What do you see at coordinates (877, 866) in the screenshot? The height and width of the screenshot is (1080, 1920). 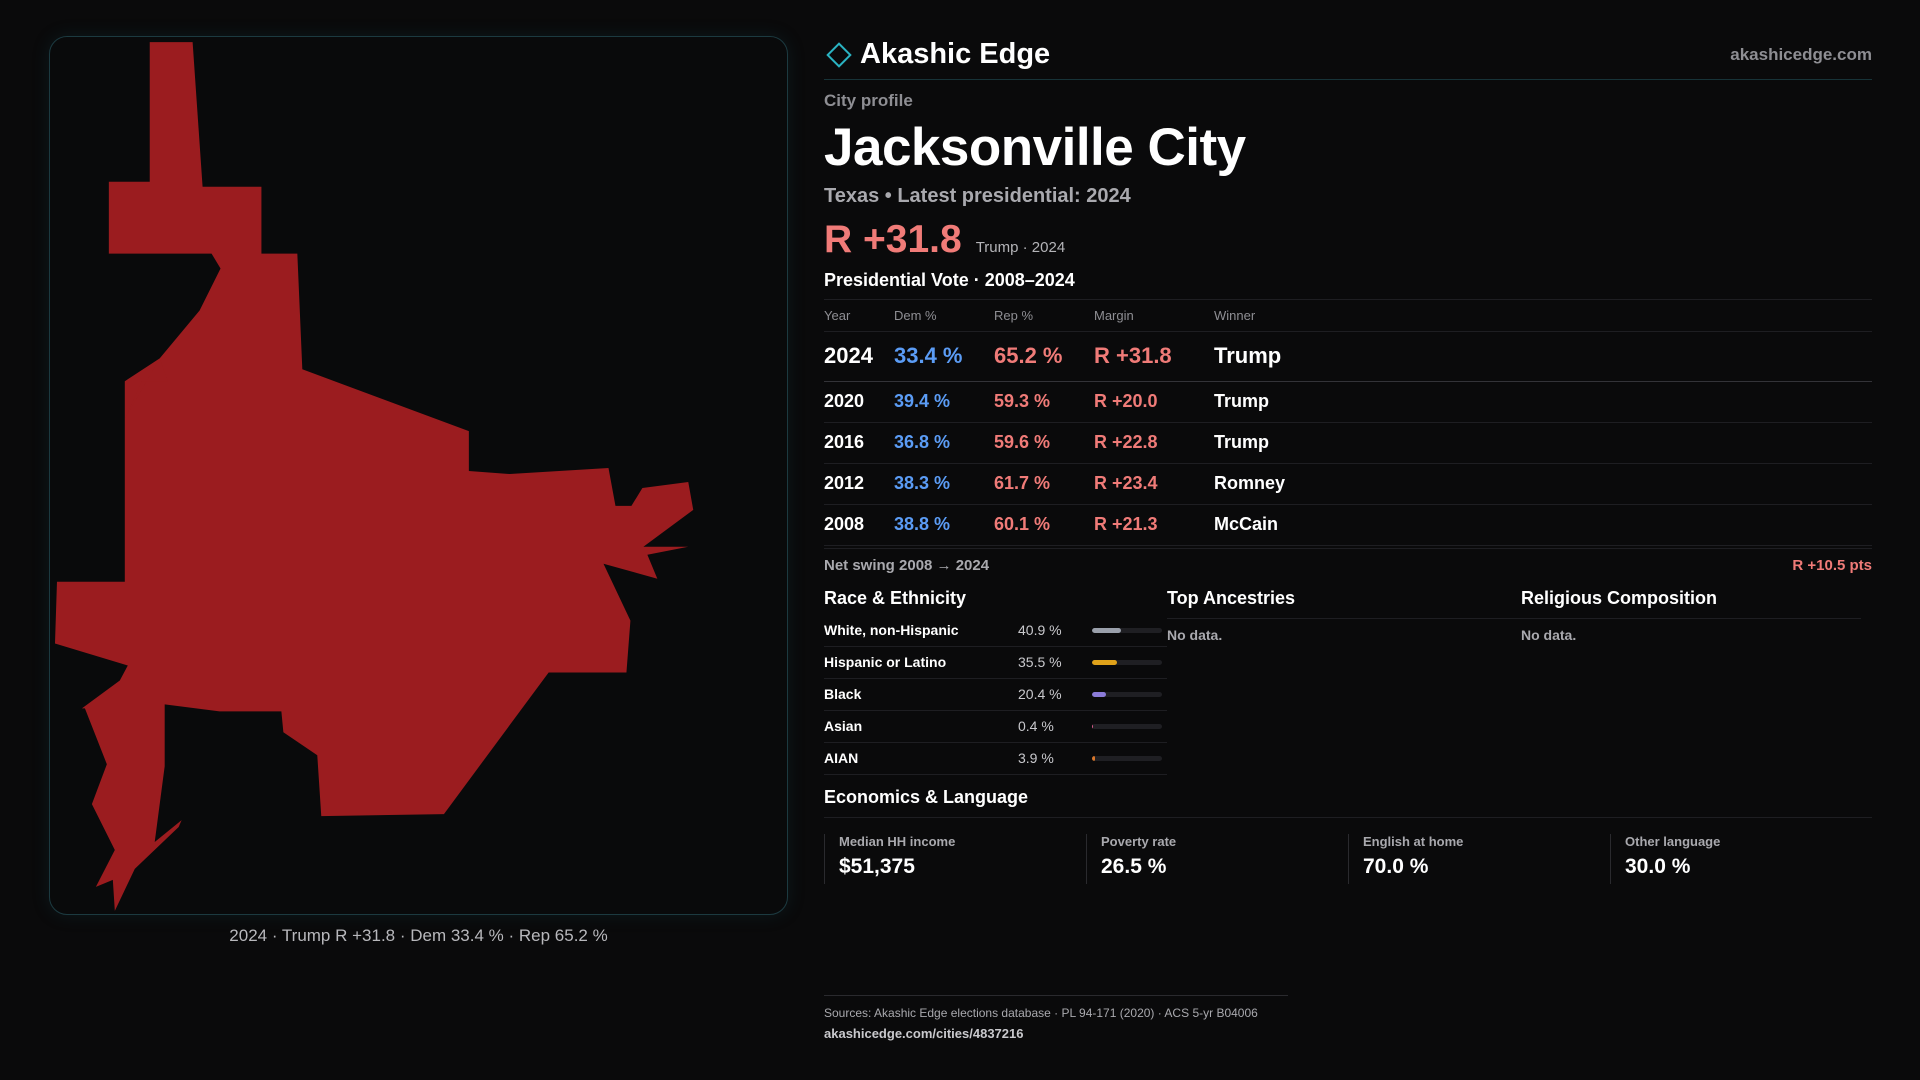 I see `econ-value: $51,375` at bounding box center [877, 866].